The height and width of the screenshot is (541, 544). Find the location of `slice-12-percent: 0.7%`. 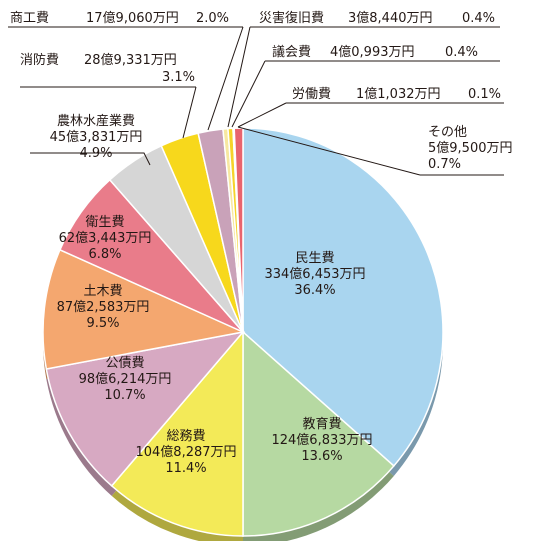

slice-12-percent: 0.7% is located at coordinates (444, 164).